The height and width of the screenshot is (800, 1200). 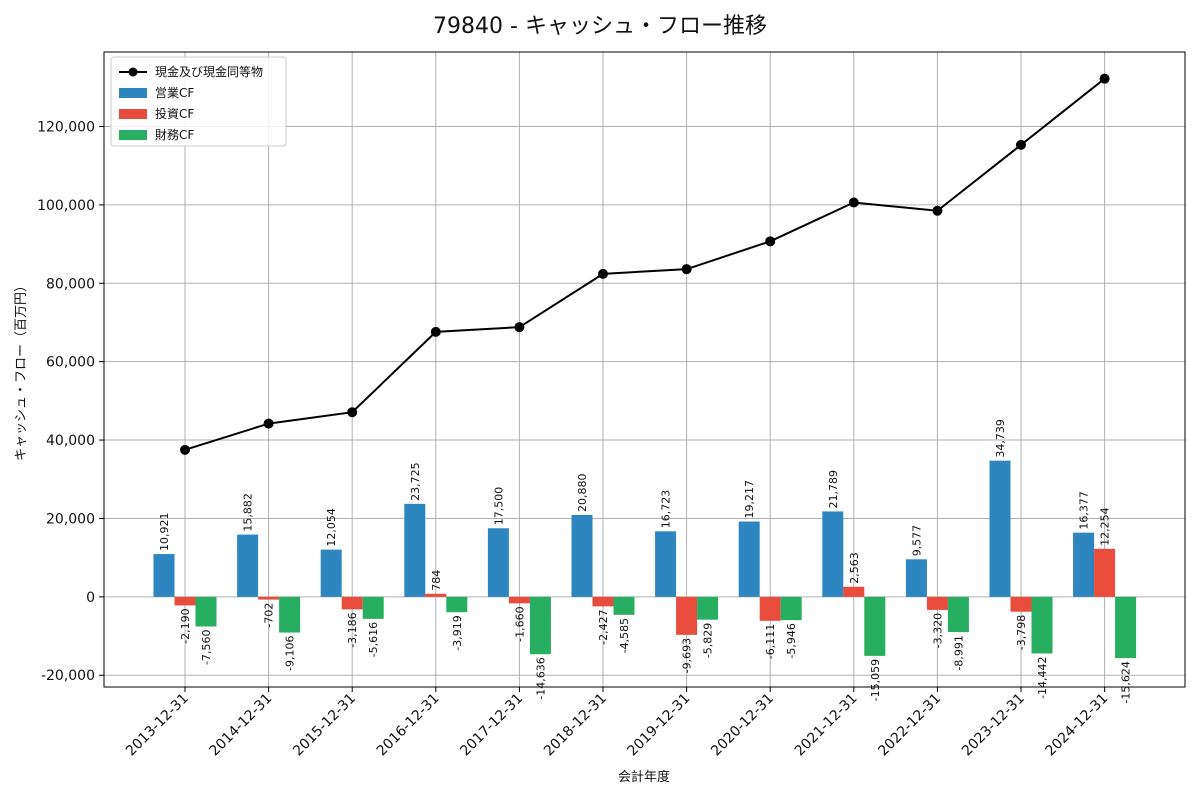 I want to click on y-tick-label: -20,000, so click(x=68, y=676).